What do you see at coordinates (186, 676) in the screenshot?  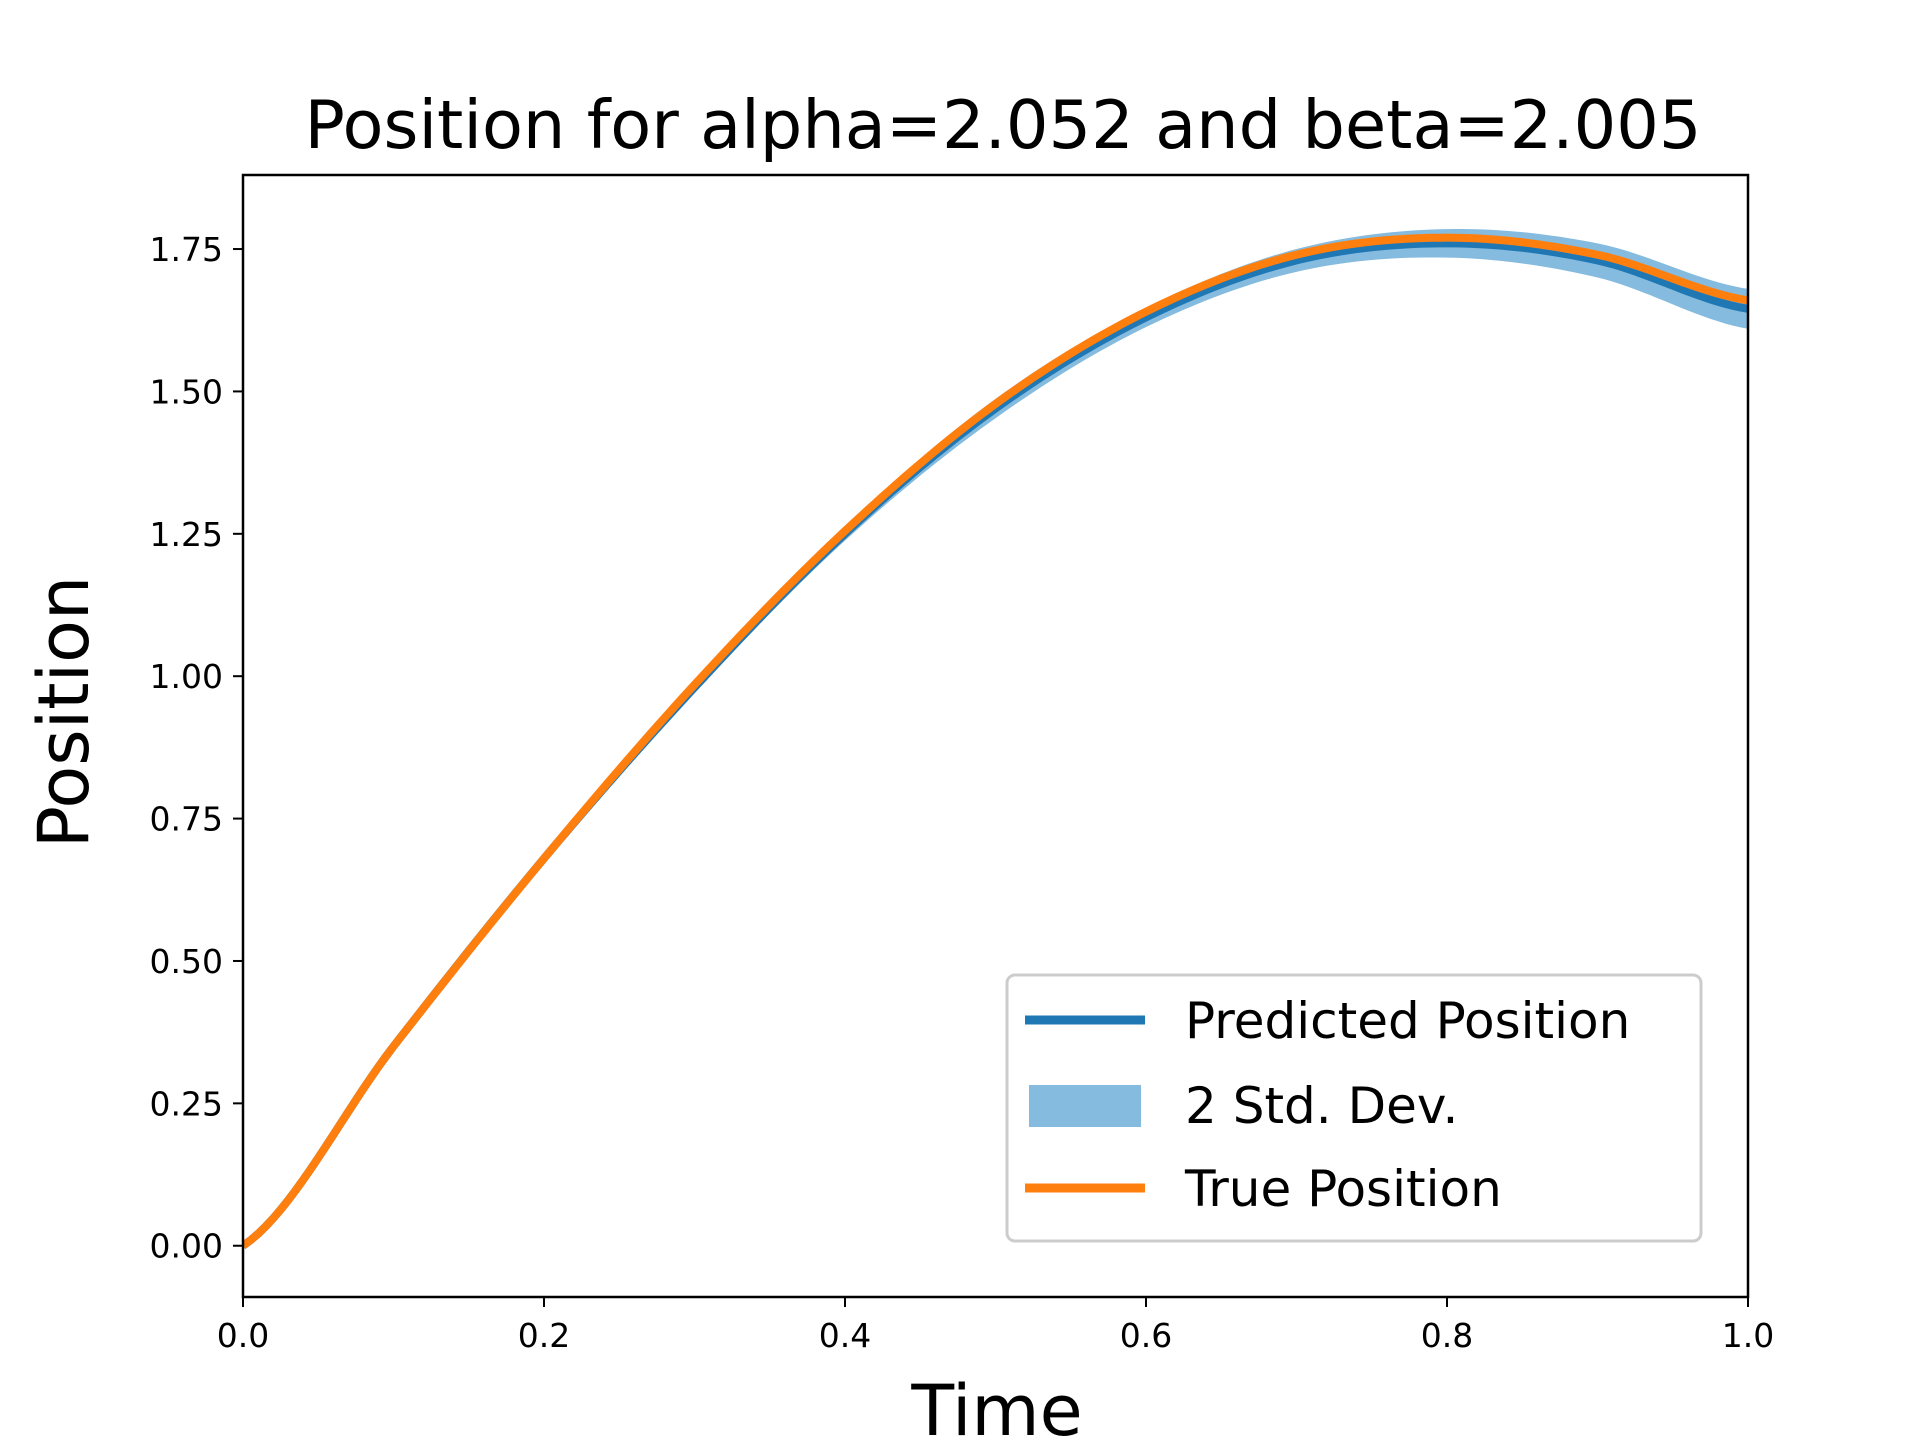 I see `y-tick-label: 1.00` at bounding box center [186, 676].